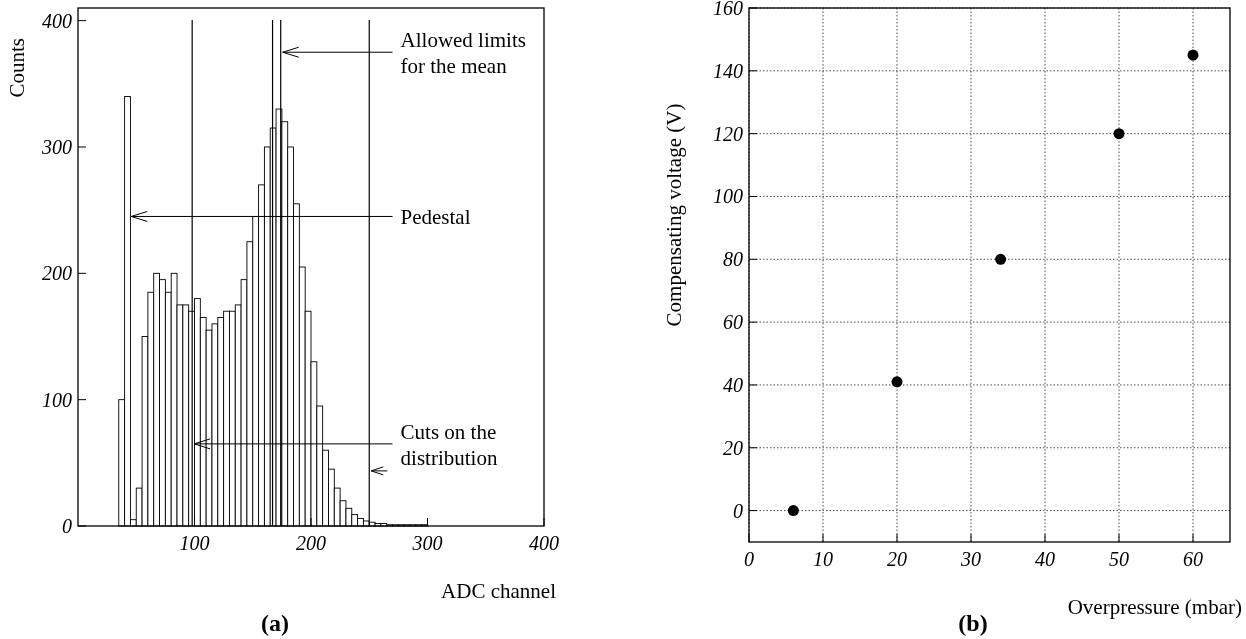 This screenshot has width=1246, height=639. What do you see at coordinates (1154, 607) in the screenshot?
I see `x-axis-title: Overpressure (mbar)` at bounding box center [1154, 607].